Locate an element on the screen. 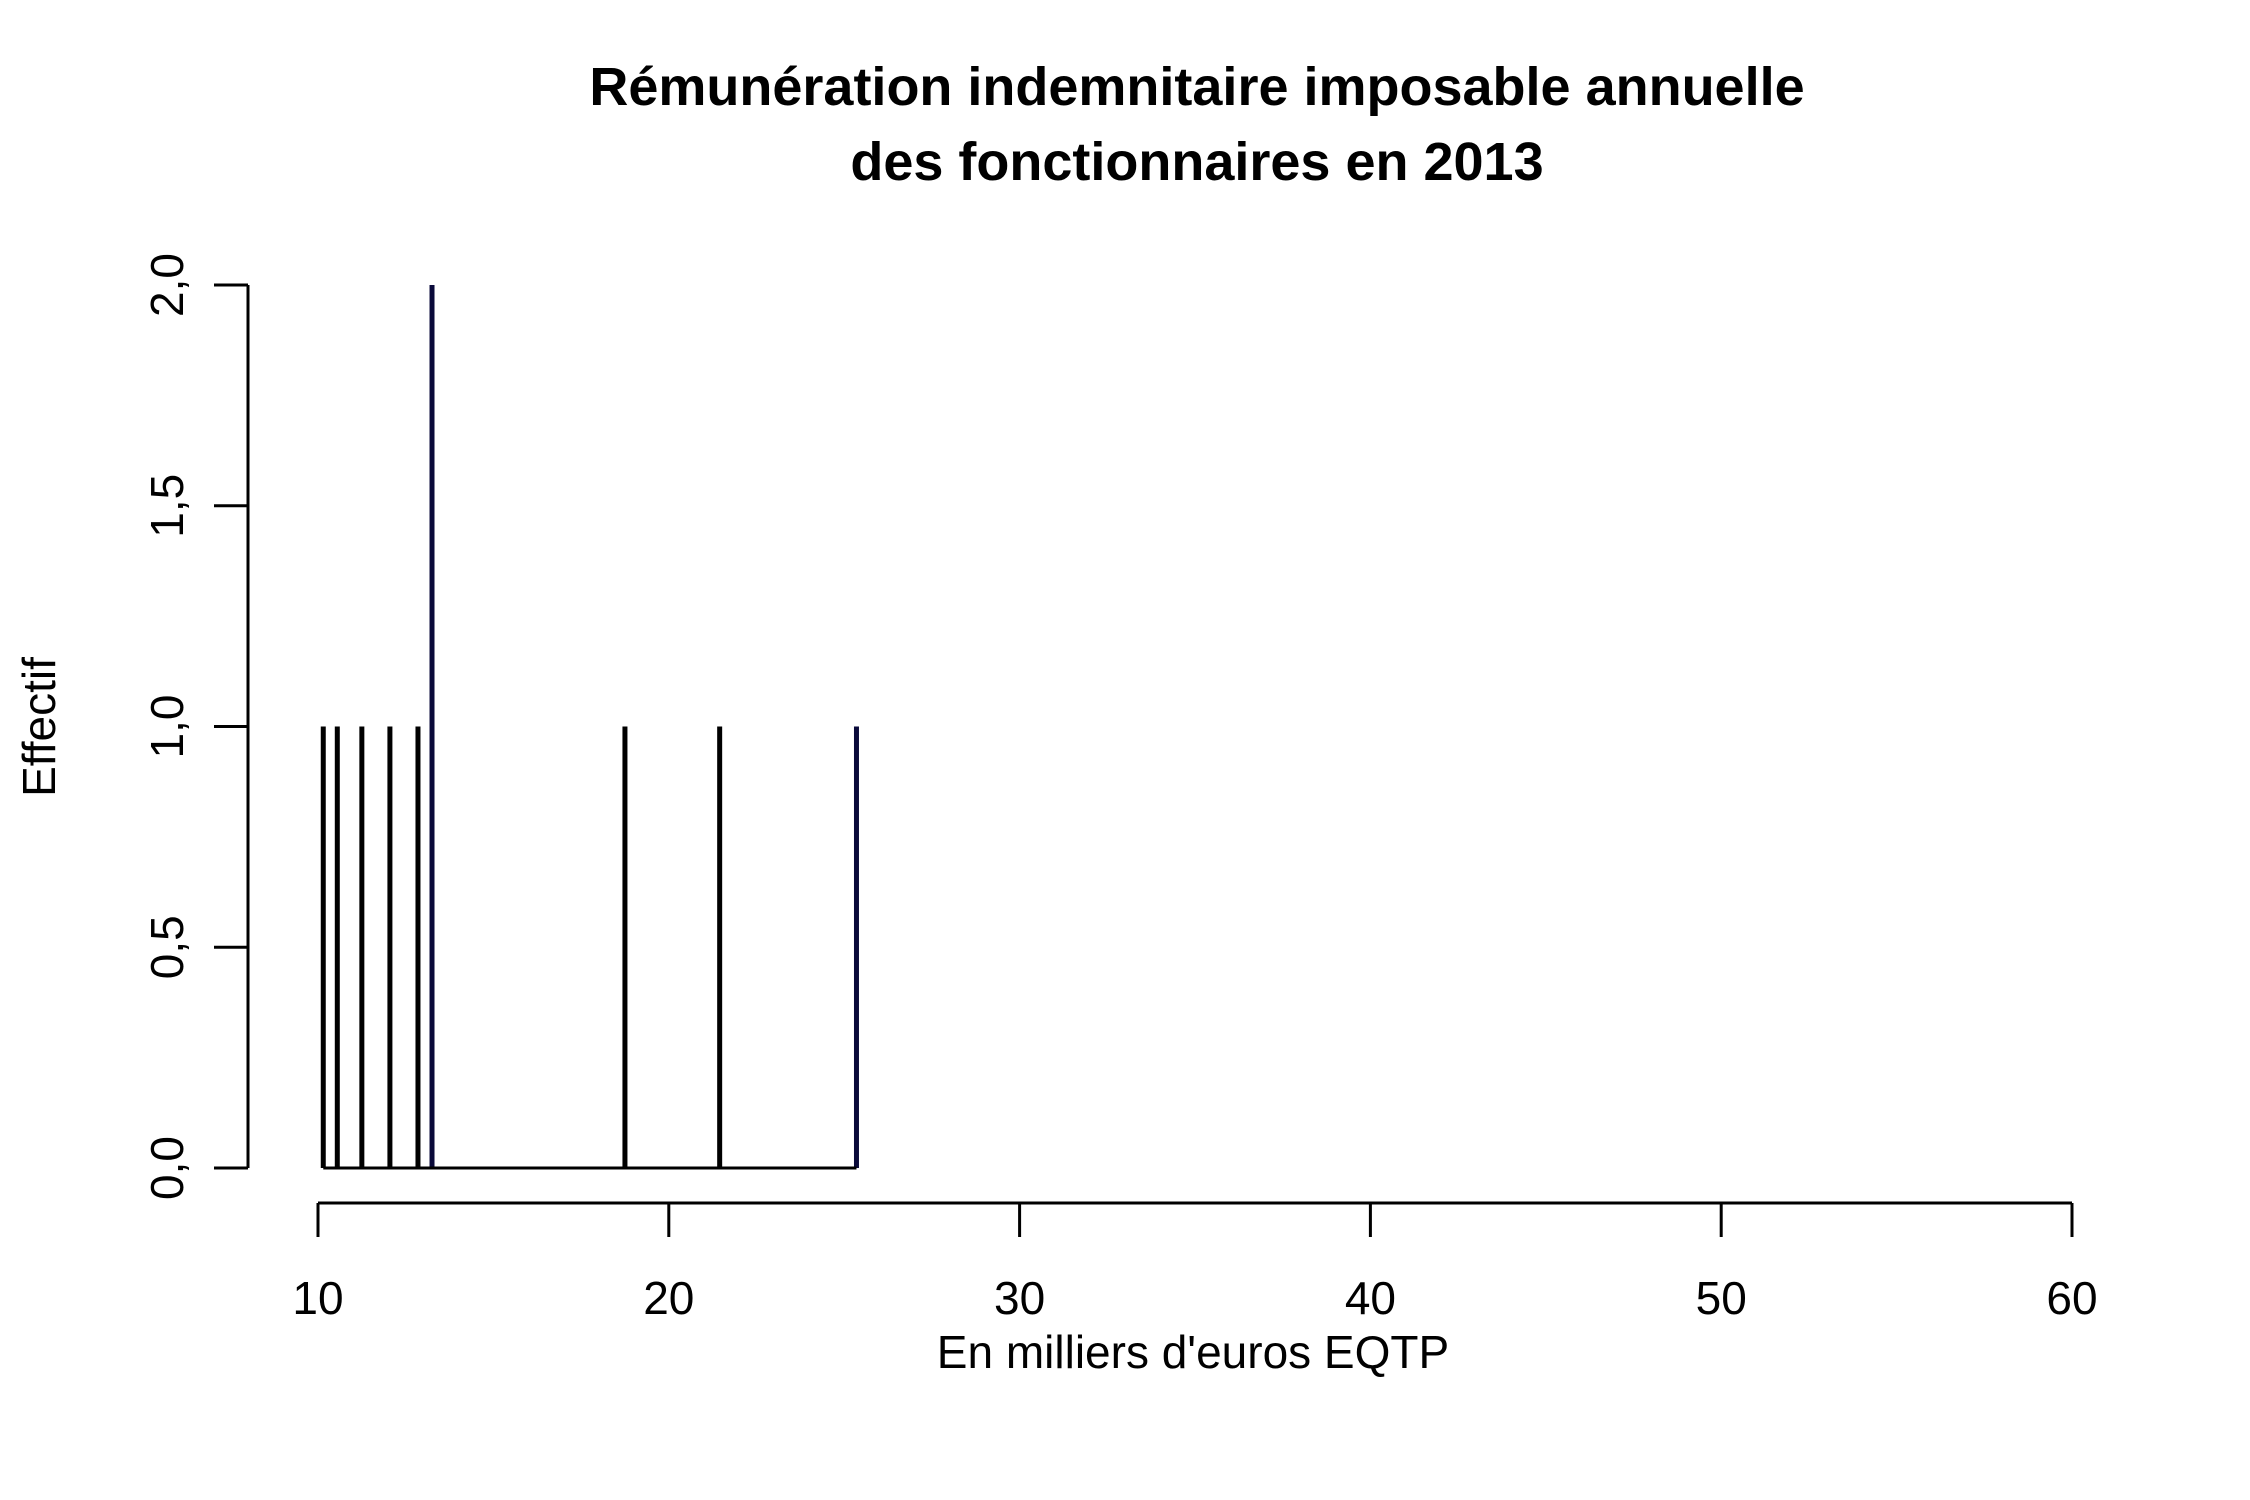 Image resolution: width=2250 pixels, height=1500 pixels. y-tick-label-4: 2,0 is located at coordinates (167, 285).